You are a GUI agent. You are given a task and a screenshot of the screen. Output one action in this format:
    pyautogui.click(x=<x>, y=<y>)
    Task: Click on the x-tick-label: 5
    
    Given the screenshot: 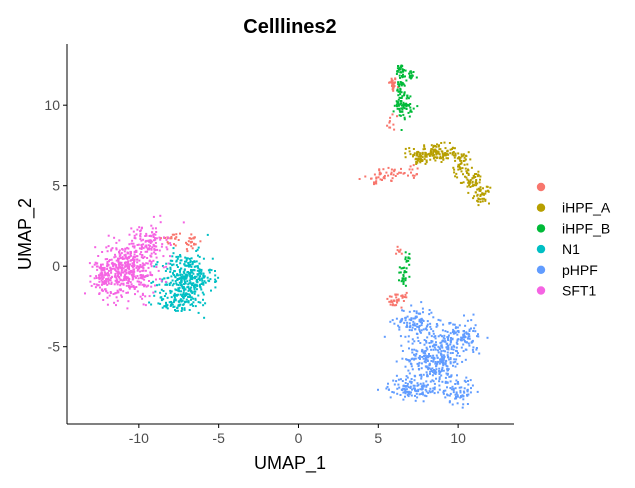 What is the action you would take?
    pyautogui.click(x=378, y=438)
    